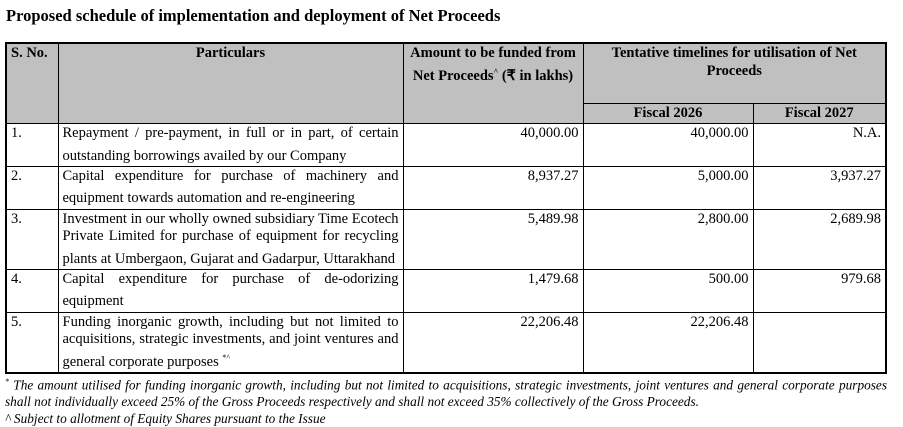  I want to click on cell-fiscal-2026: 5,000.00, so click(668, 187).